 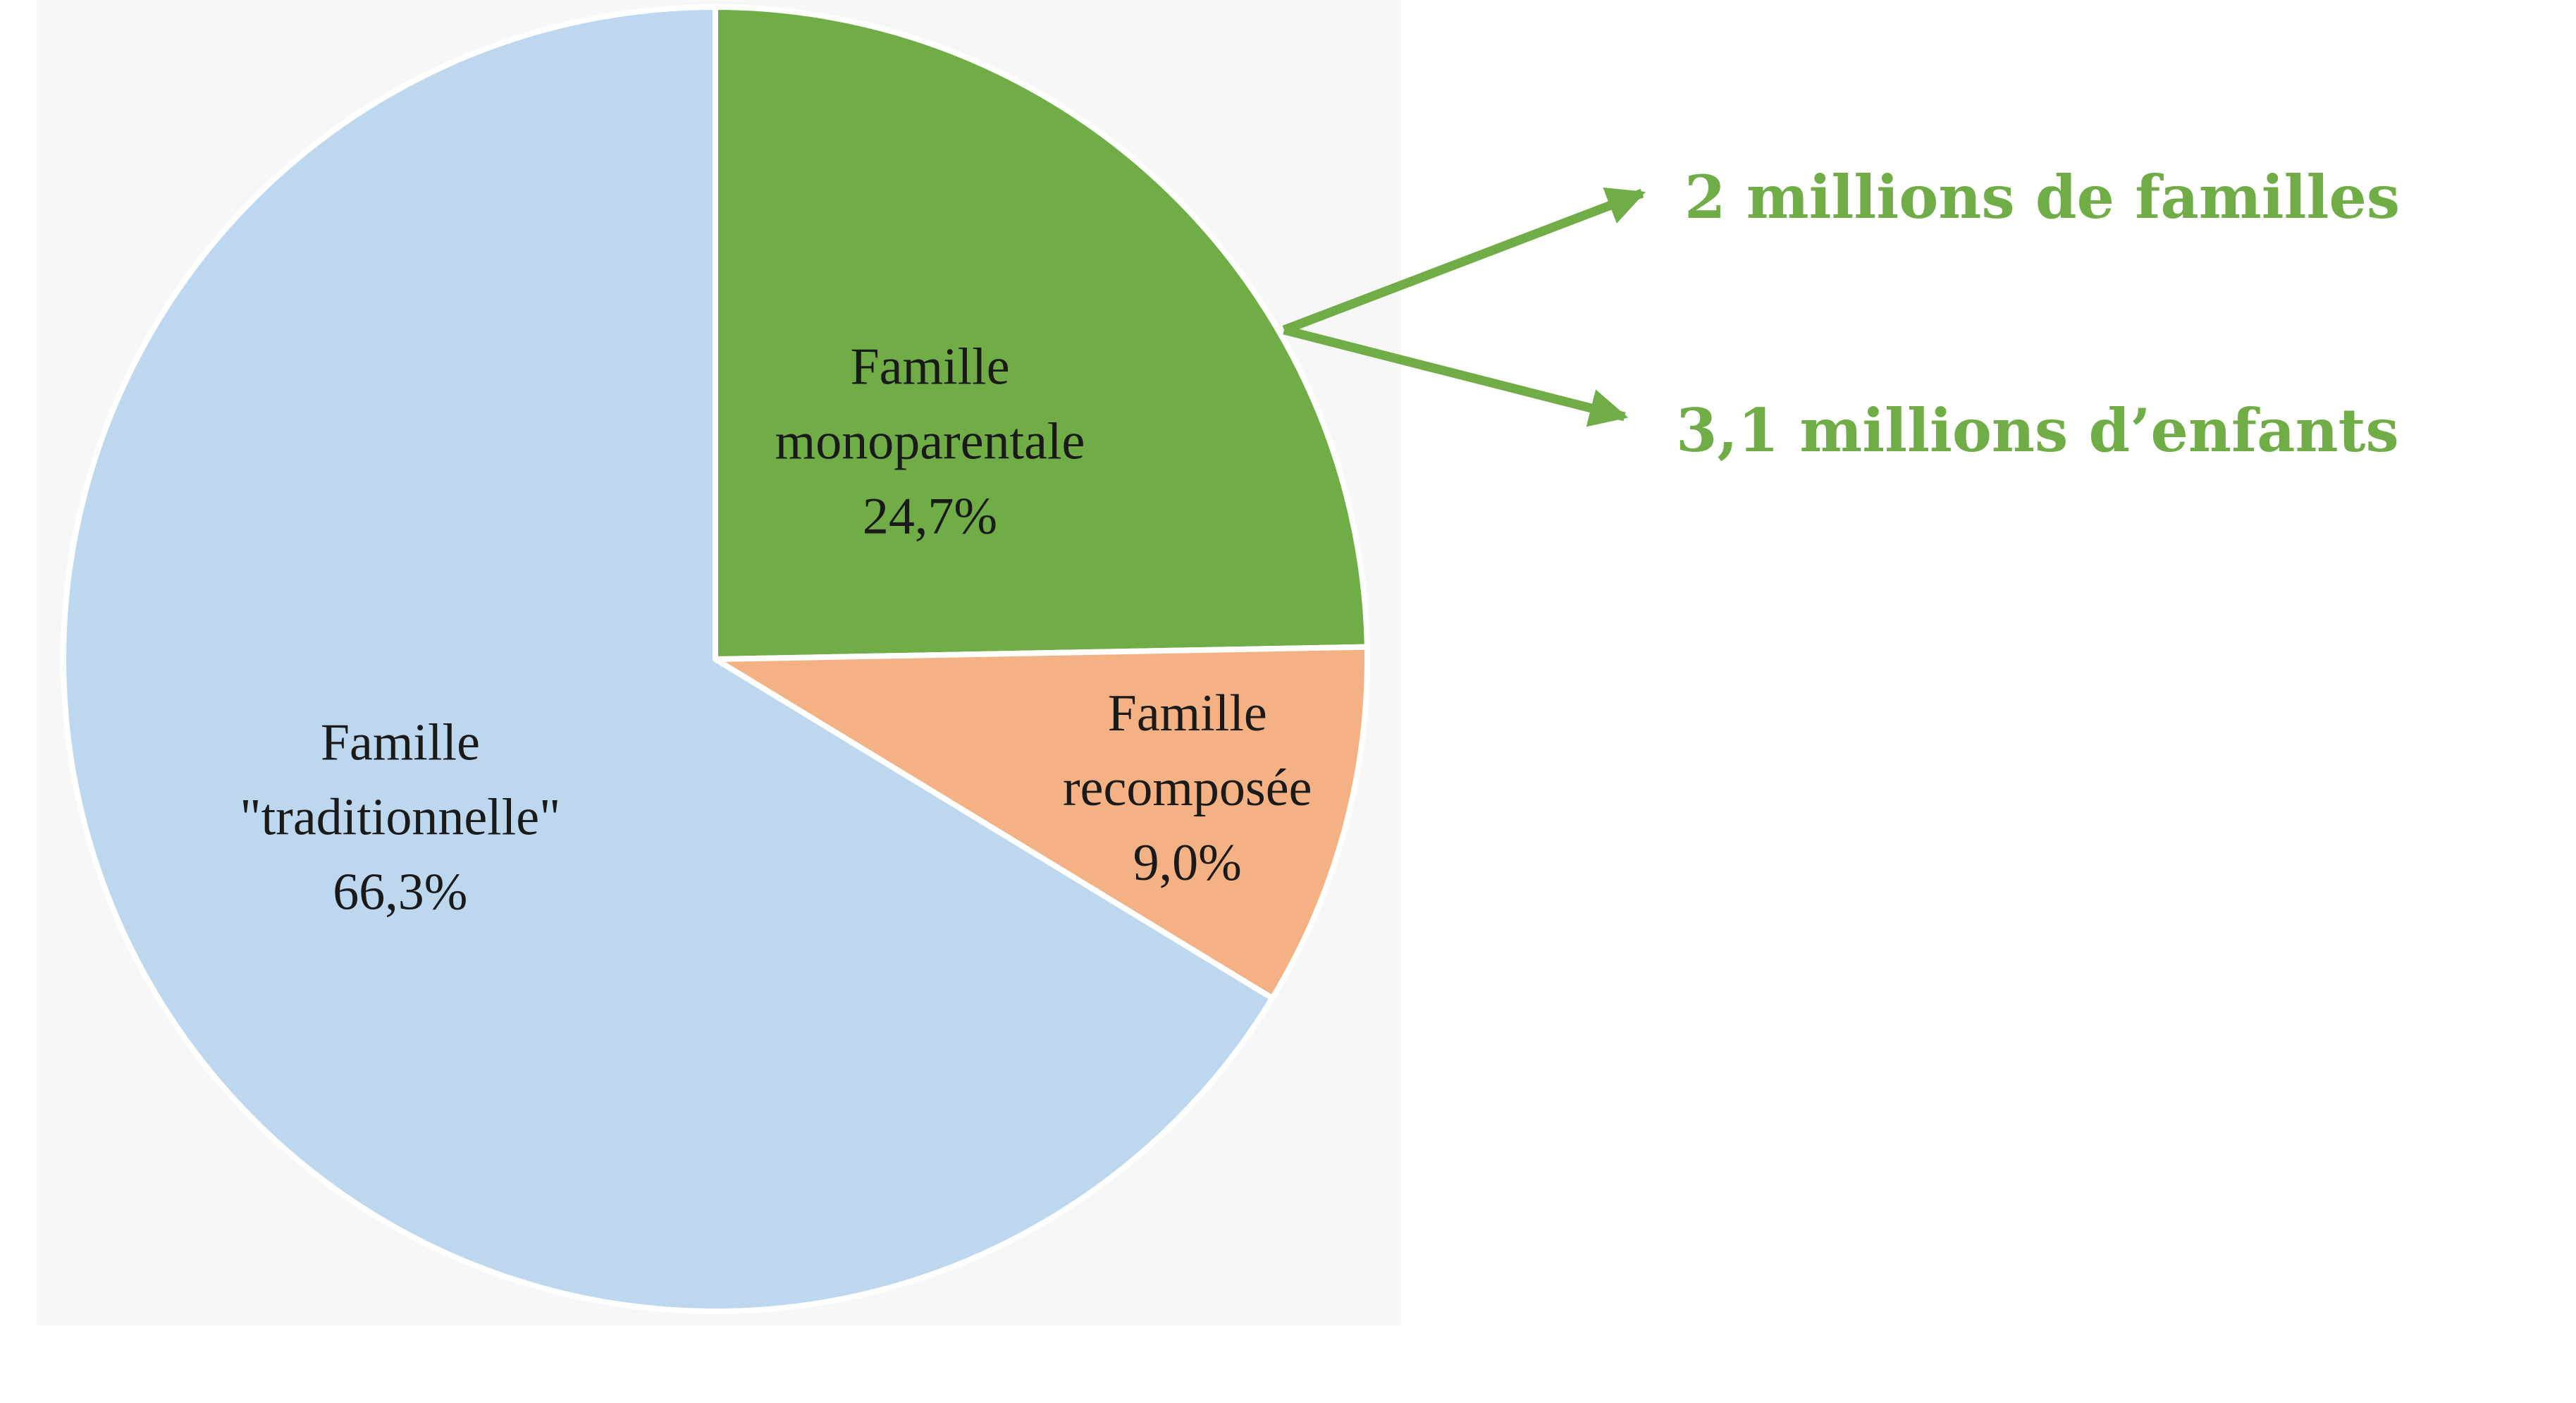 I want to click on slice-label-2-line-0: Famille, so click(x=400, y=743).